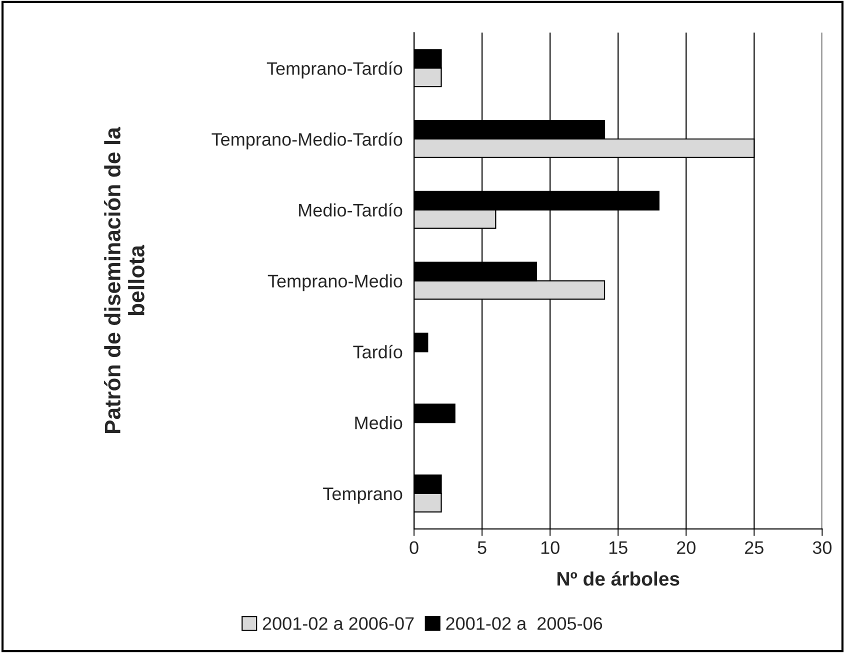 The width and height of the screenshot is (845, 653). I want to click on x-tick-label: 5, so click(482, 547).